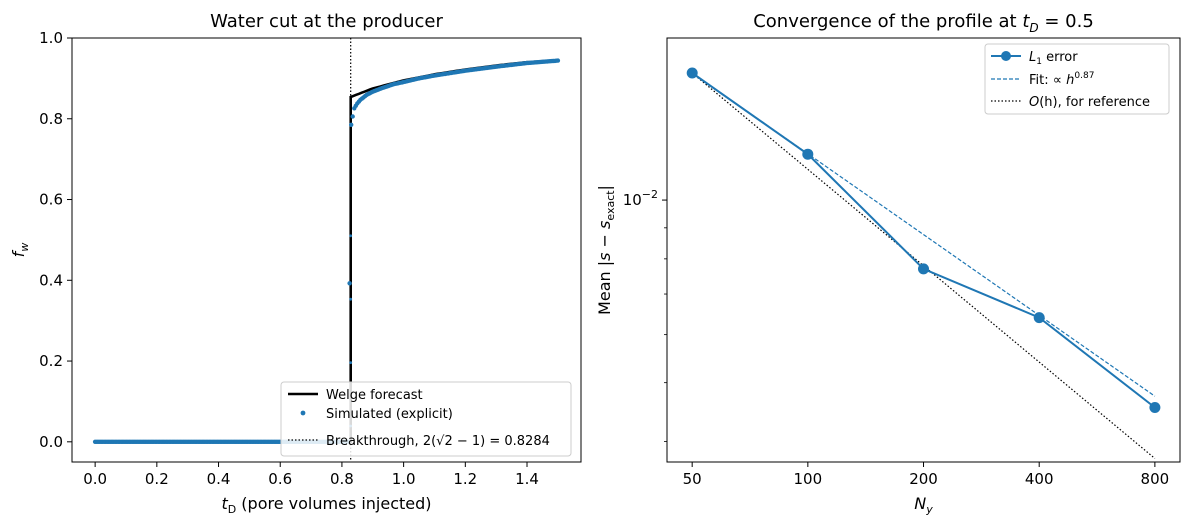 The image size is (1188, 527). I want to click on legend-fit-label: Fit: ∝ h0.87, so click(1061, 79).